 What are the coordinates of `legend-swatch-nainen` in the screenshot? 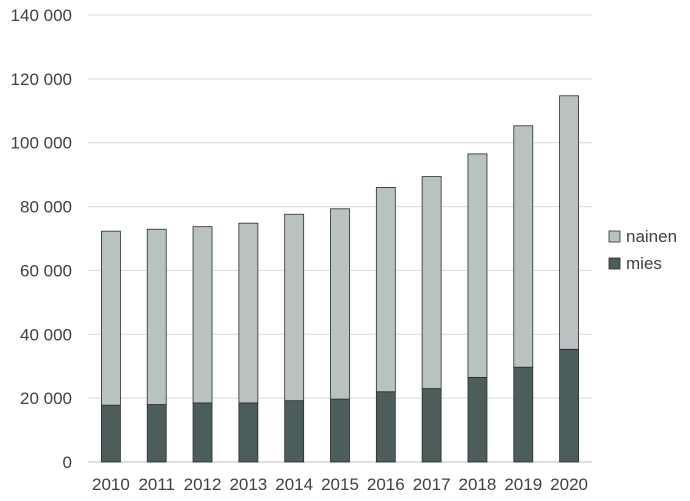 It's located at (614, 236).